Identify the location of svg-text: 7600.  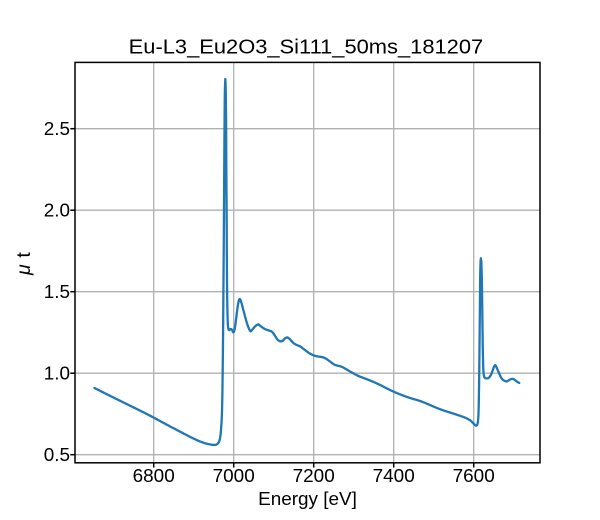
(474, 476).